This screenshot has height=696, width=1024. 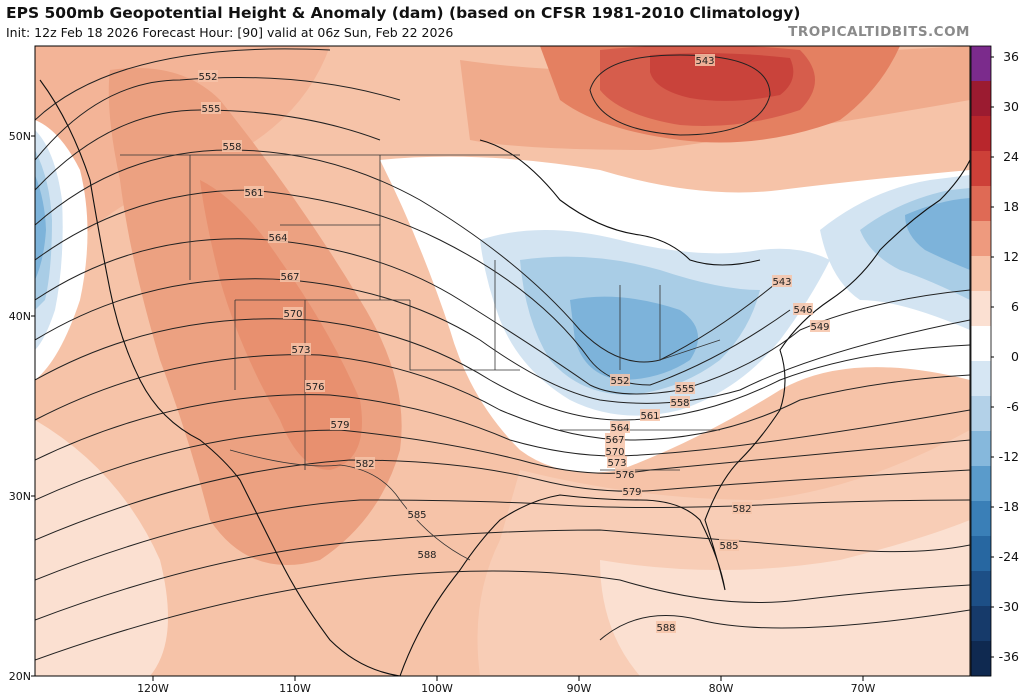 What do you see at coordinates (1009, 456) in the screenshot?
I see `colorbar-label: -12` at bounding box center [1009, 456].